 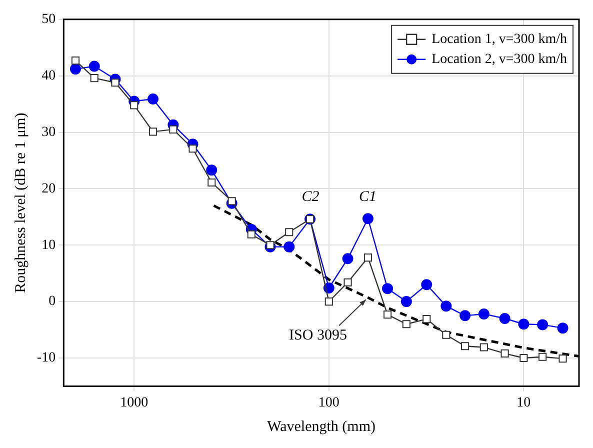 I want to click on y-tick-label: 10, so click(x=49, y=245).